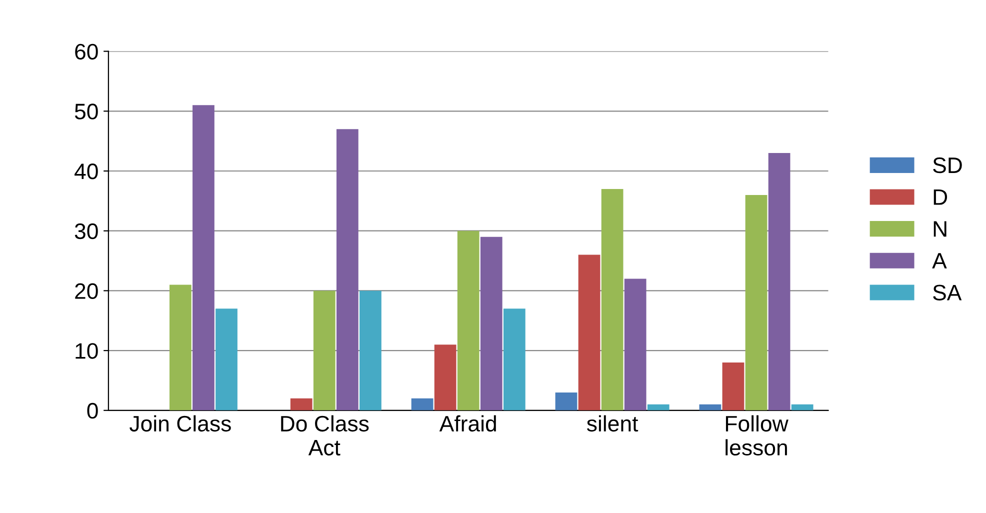  I want to click on x-tick-label: Join Class, so click(180, 423).